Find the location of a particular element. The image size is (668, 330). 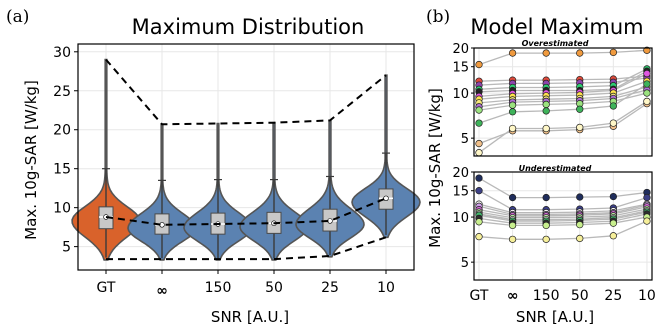

violin-body is located at coordinates (106, 159).